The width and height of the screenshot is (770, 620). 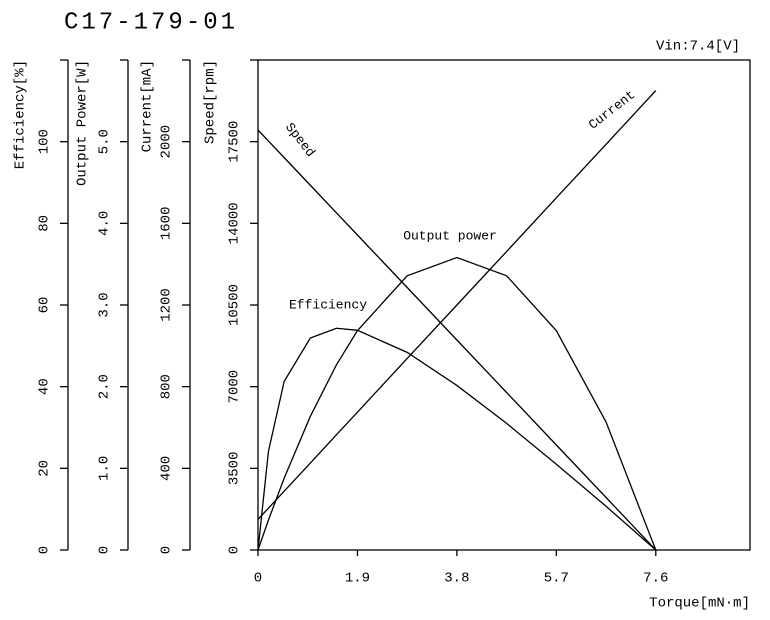 I want to click on y-tick-label: 40, so click(x=45, y=386).